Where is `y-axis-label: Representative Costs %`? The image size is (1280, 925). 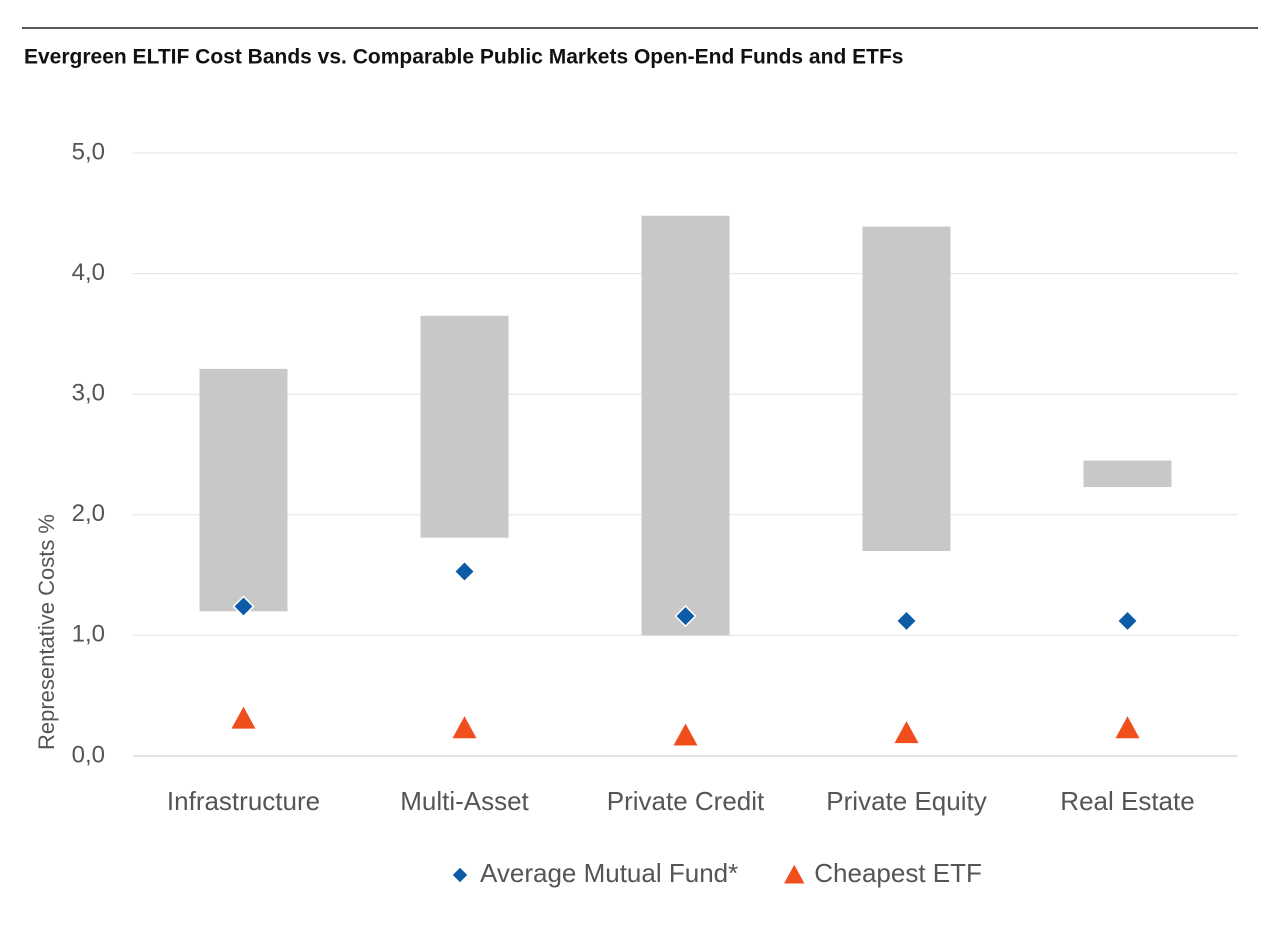
y-axis-label: Representative Costs % is located at coordinates (46, 632).